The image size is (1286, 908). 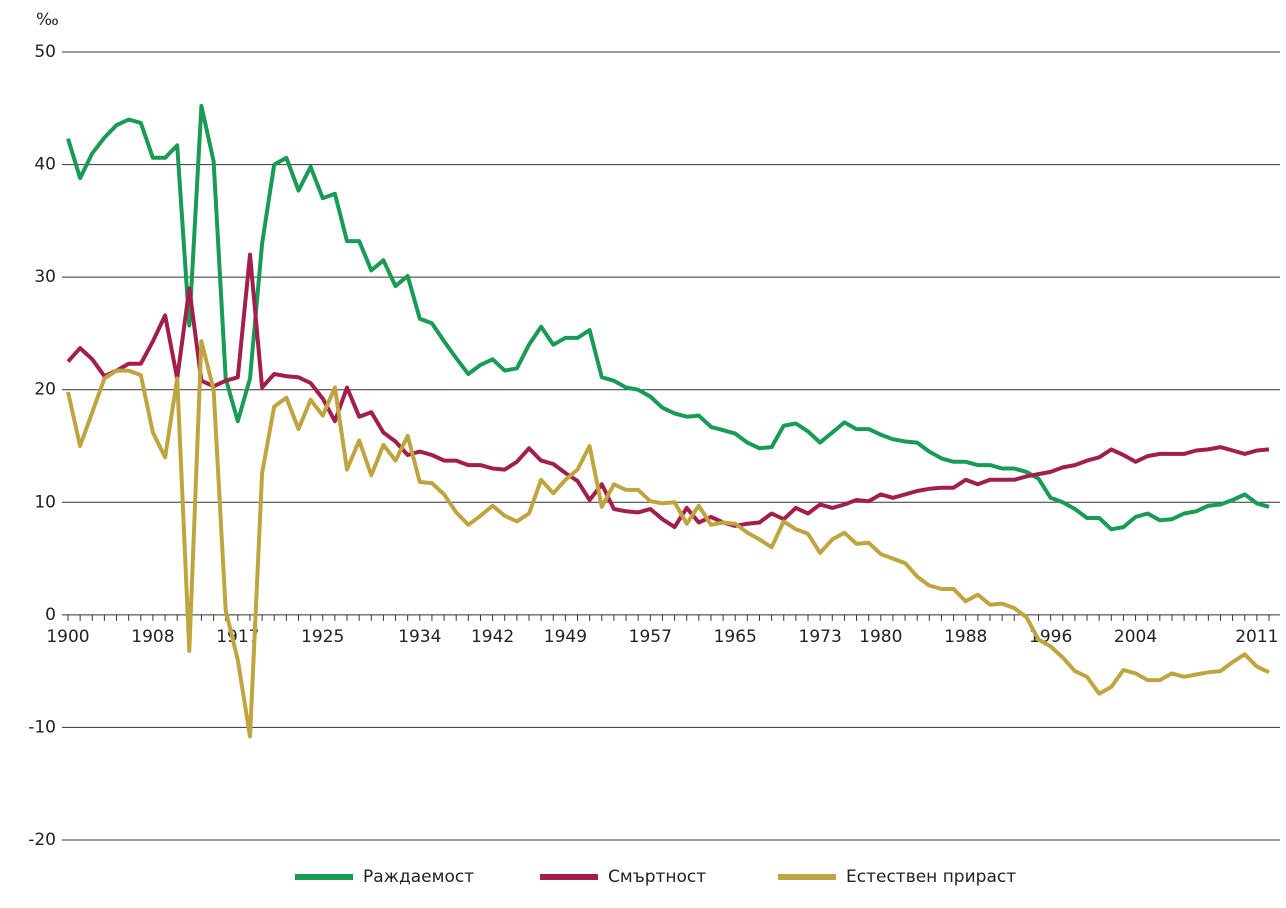 What do you see at coordinates (565, 637) in the screenshot?
I see `x-tick-label: 1949` at bounding box center [565, 637].